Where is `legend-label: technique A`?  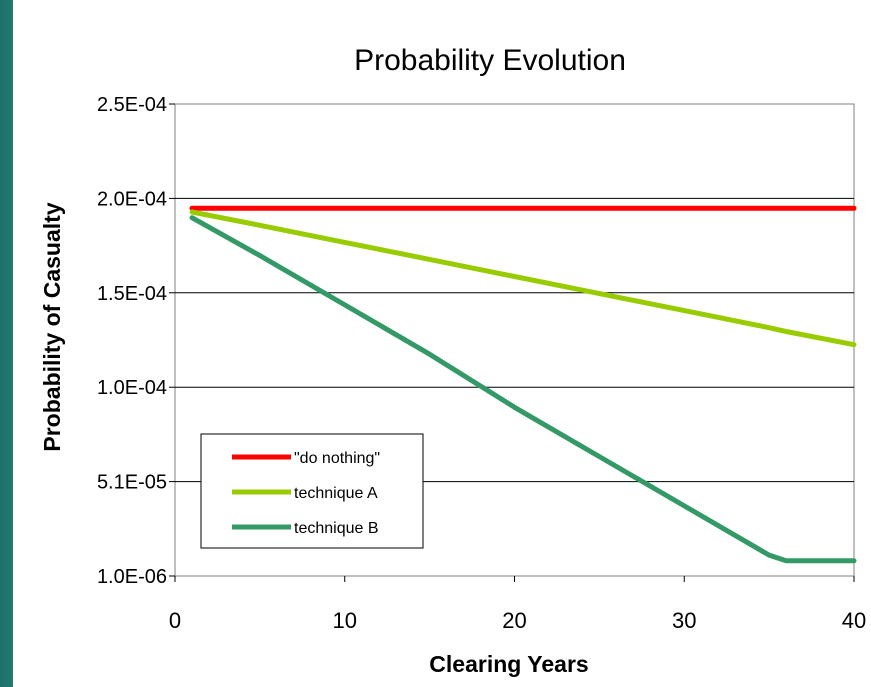 legend-label: technique A is located at coordinates (336, 493).